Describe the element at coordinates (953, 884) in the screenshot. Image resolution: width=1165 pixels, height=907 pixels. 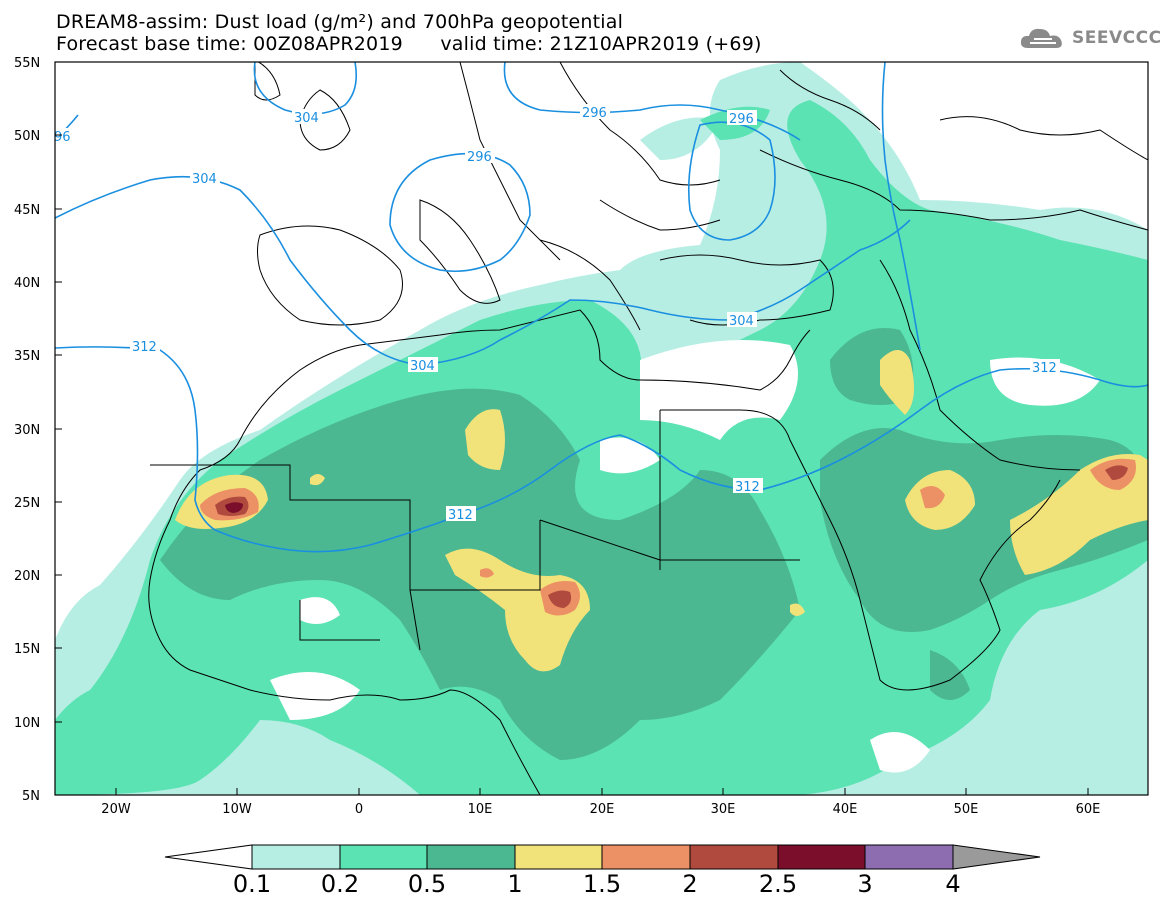
I see `colorbar-label: 4` at that location.